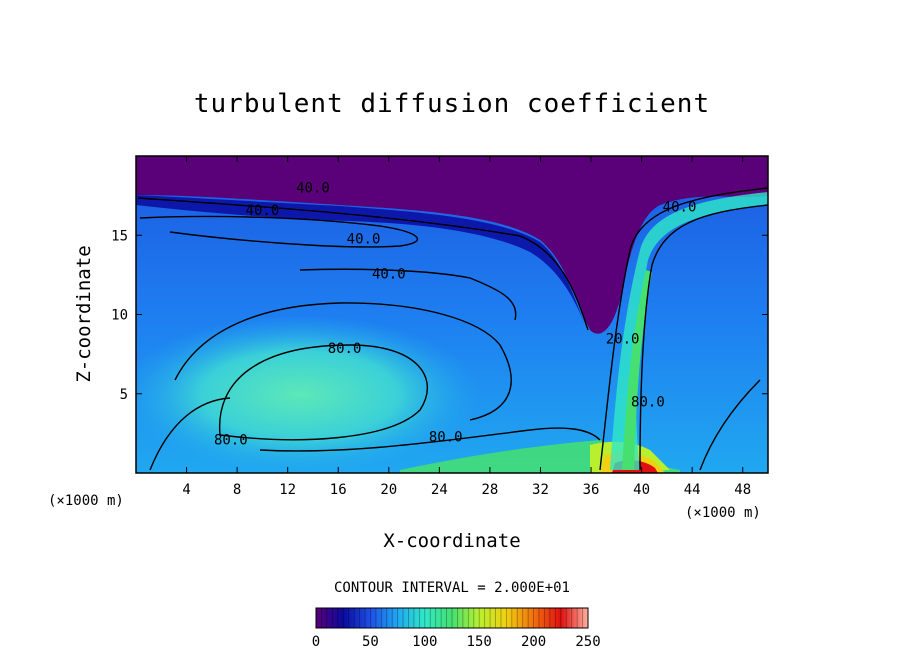  What do you see at coordinates (388, 490) in the screenshot?
I see `x-tick-label: 20` at bounding box center [388, 490].